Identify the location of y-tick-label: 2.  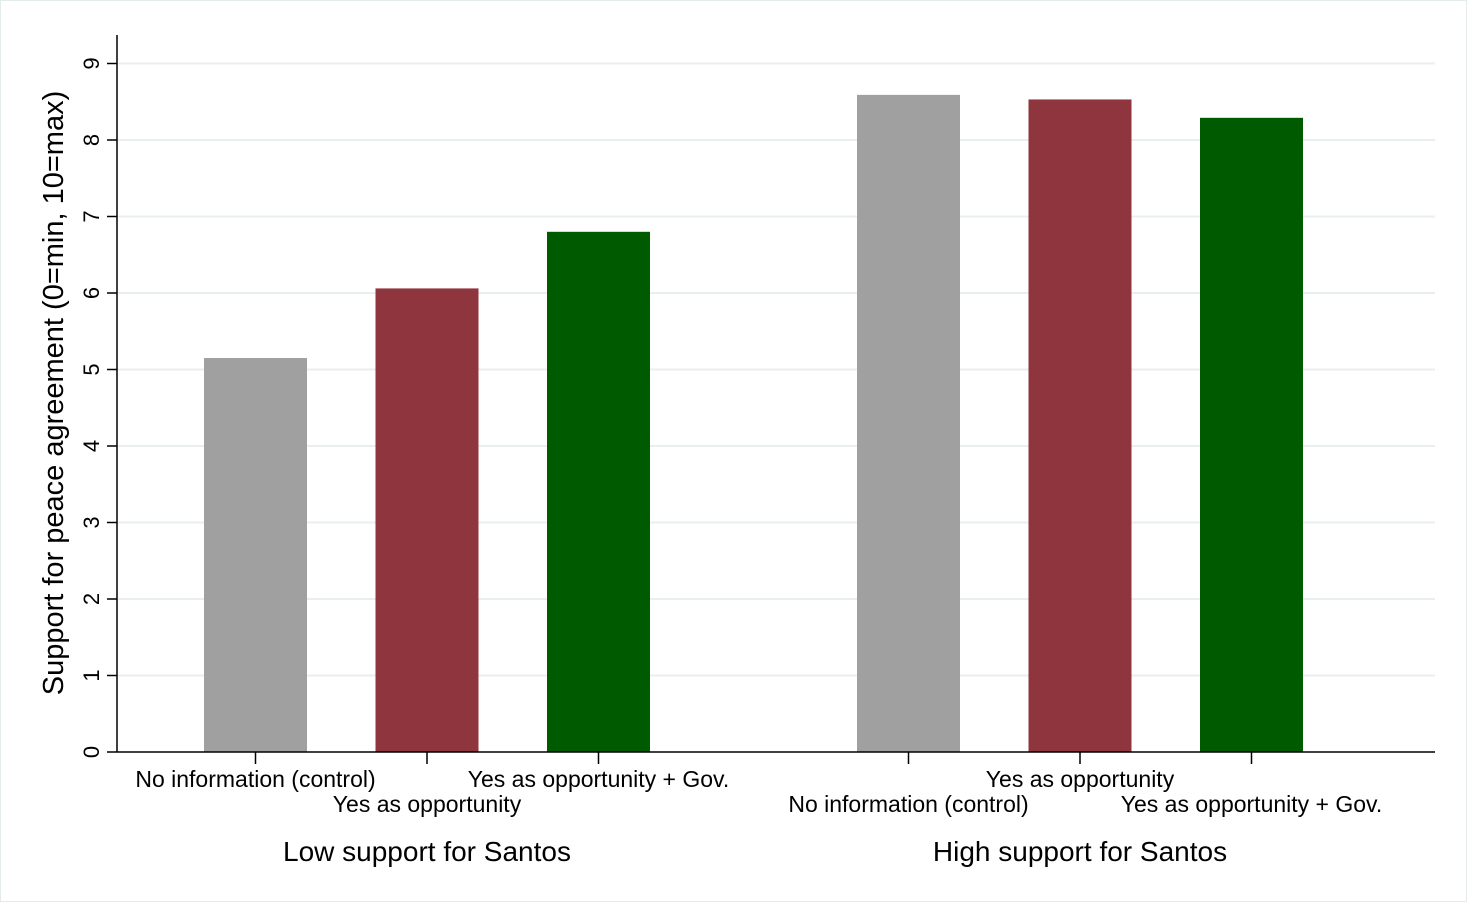
(91, 599).